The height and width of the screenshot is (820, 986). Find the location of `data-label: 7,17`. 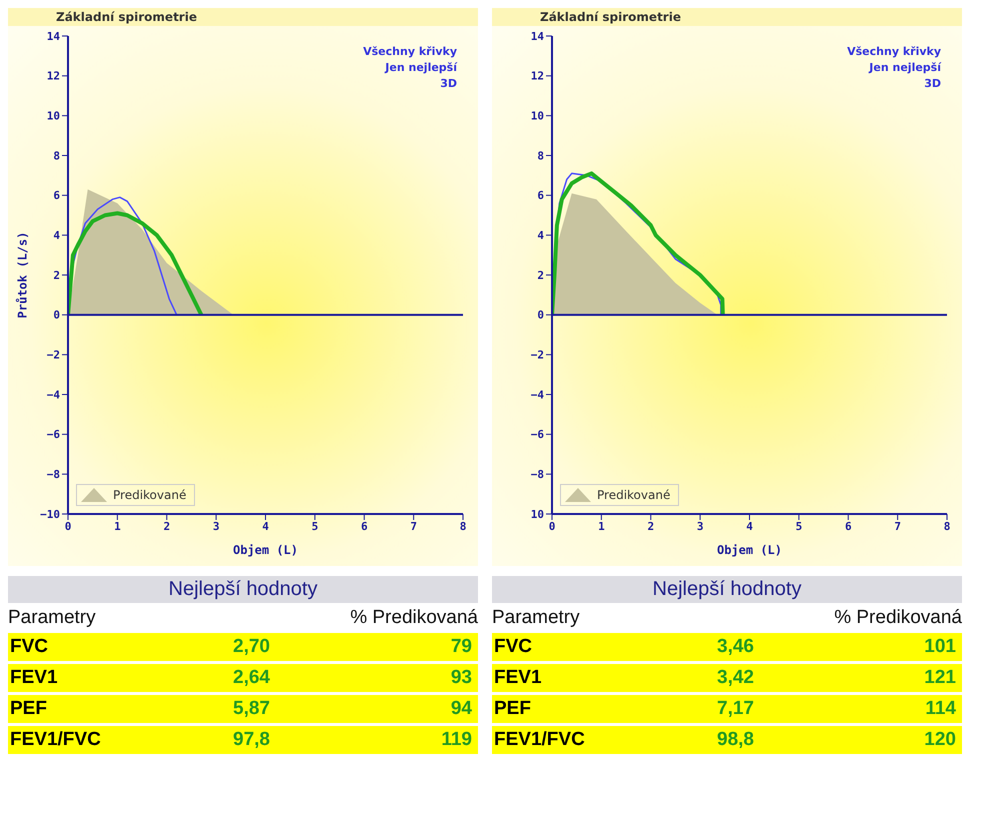

data-label: 7,17 is located at coordinates (735, 709).